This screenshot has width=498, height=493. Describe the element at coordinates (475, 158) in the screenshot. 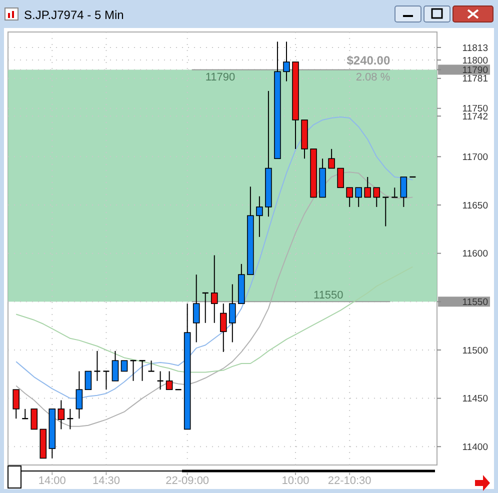

I see `y-tick-label: 11700` at that location.